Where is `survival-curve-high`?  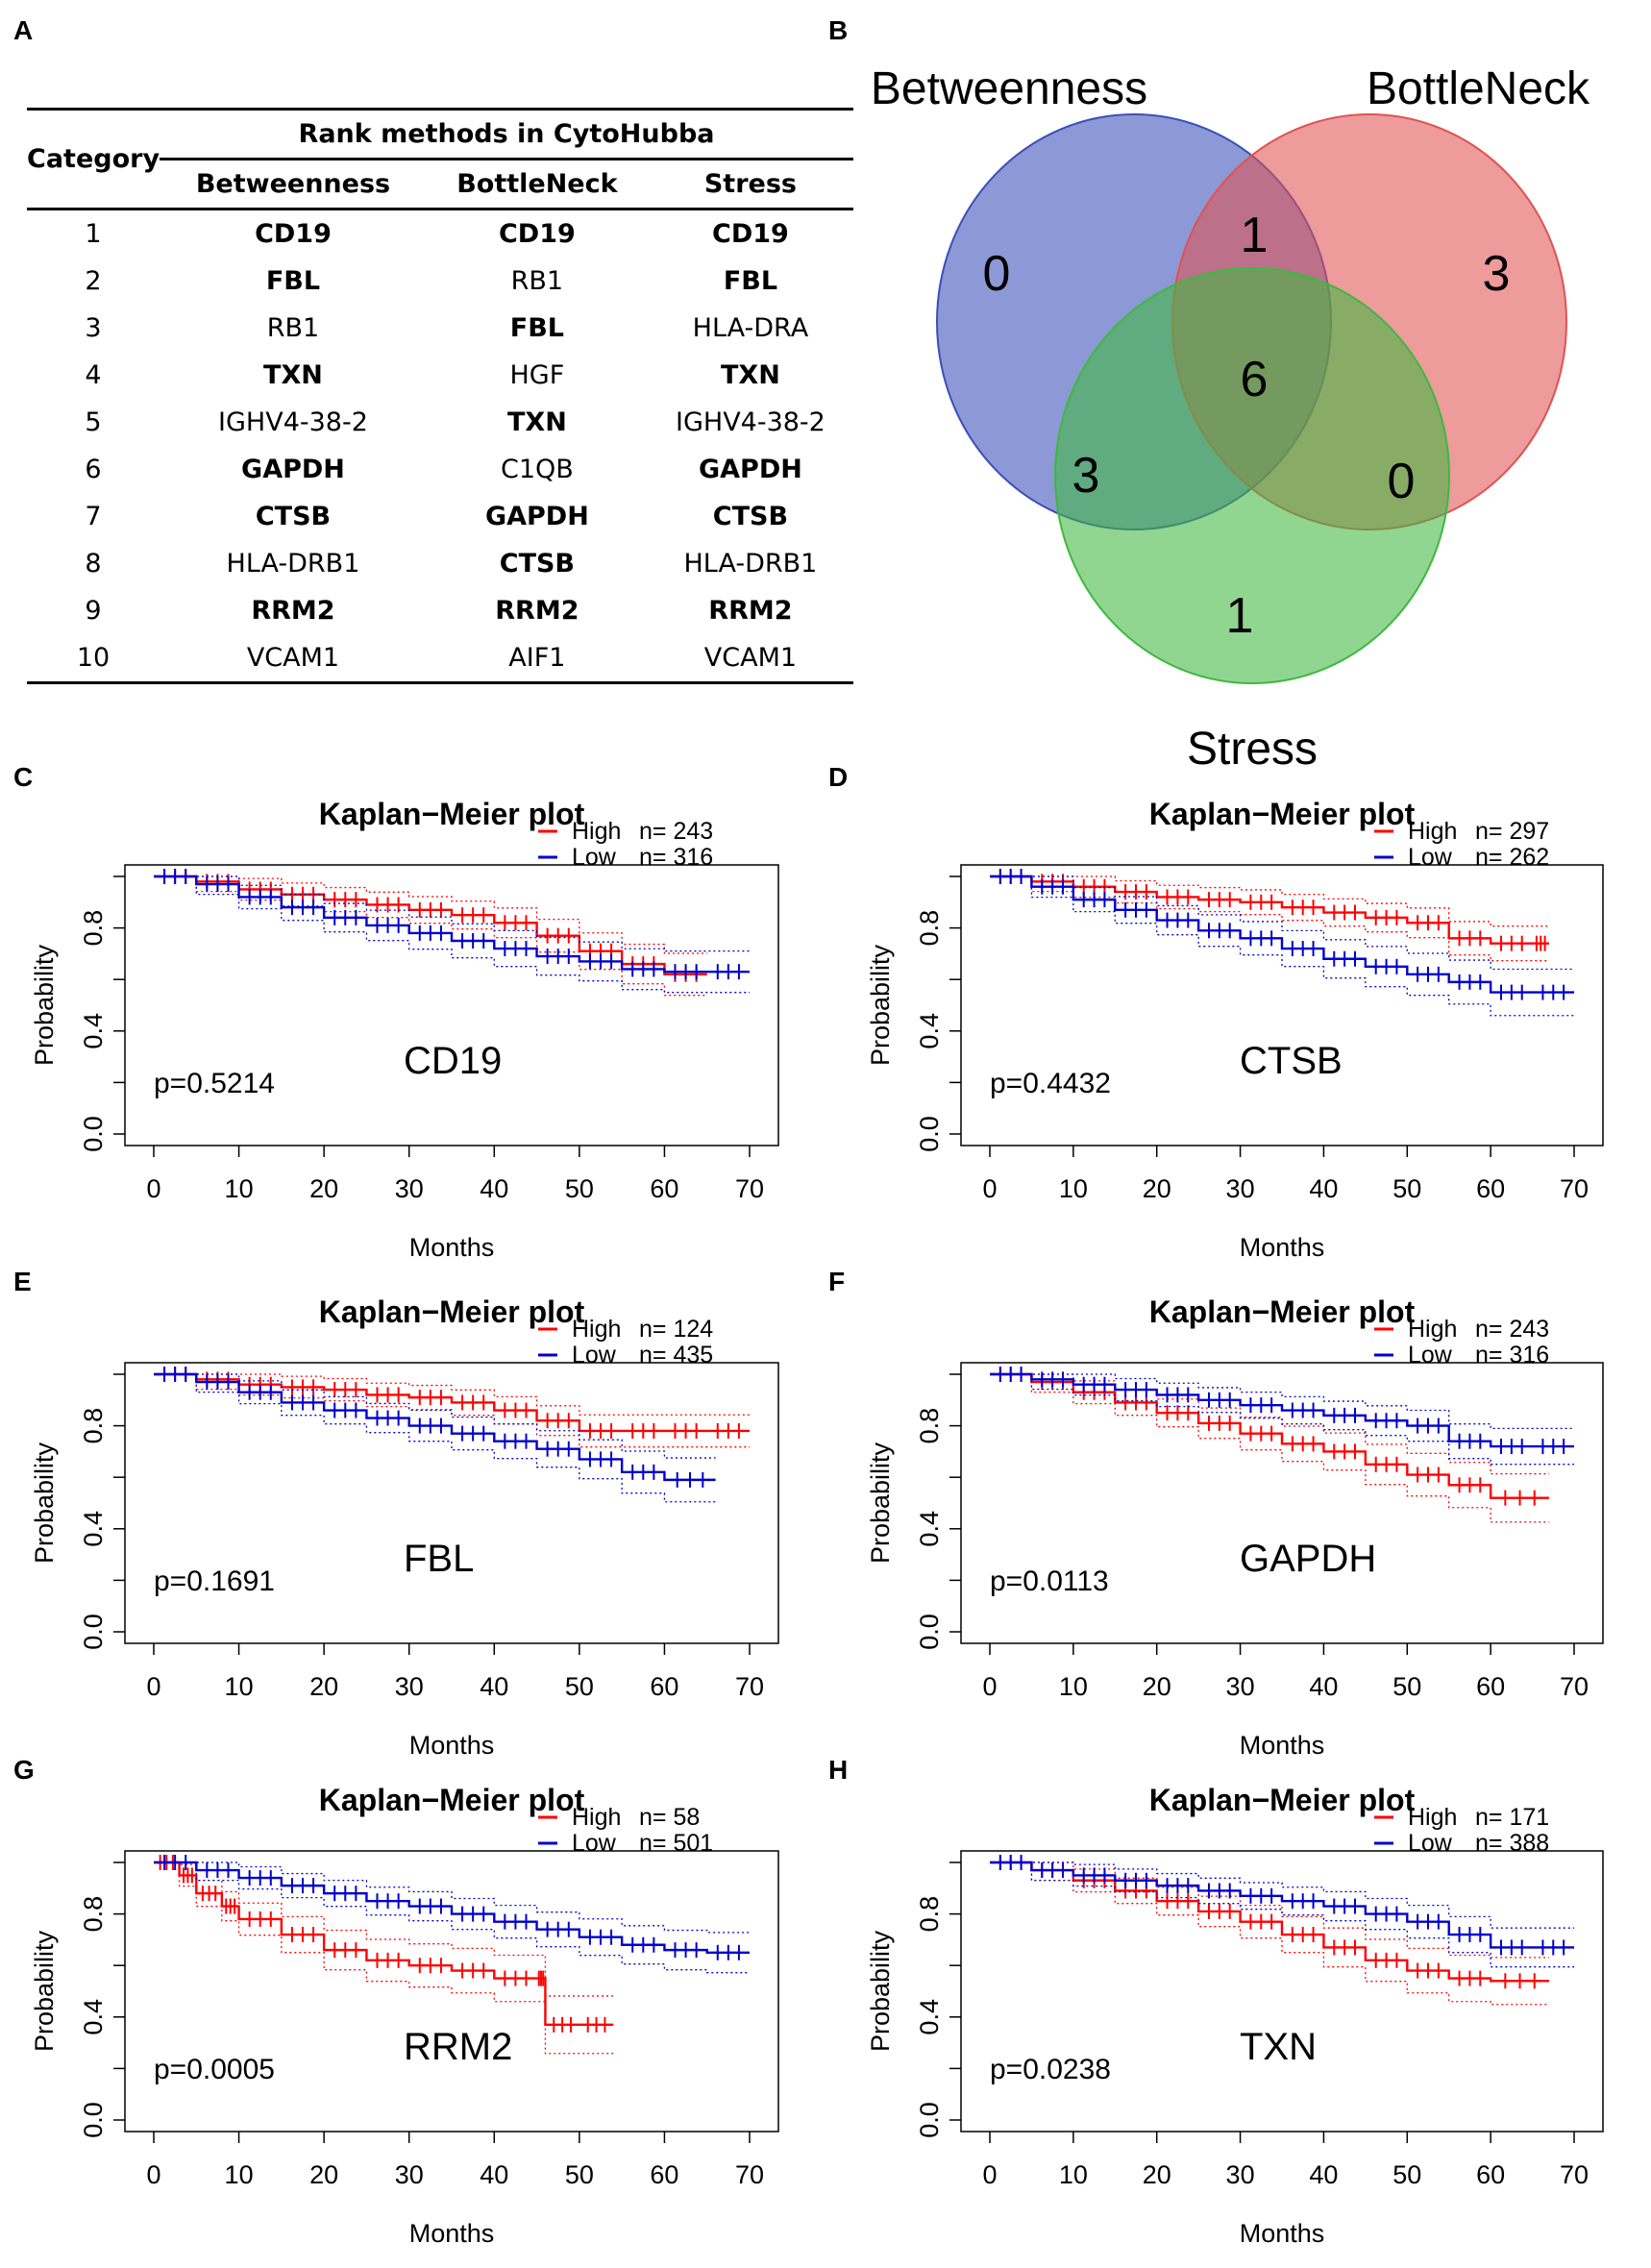 survival-curve-high is located at coordinates (384, 1944).